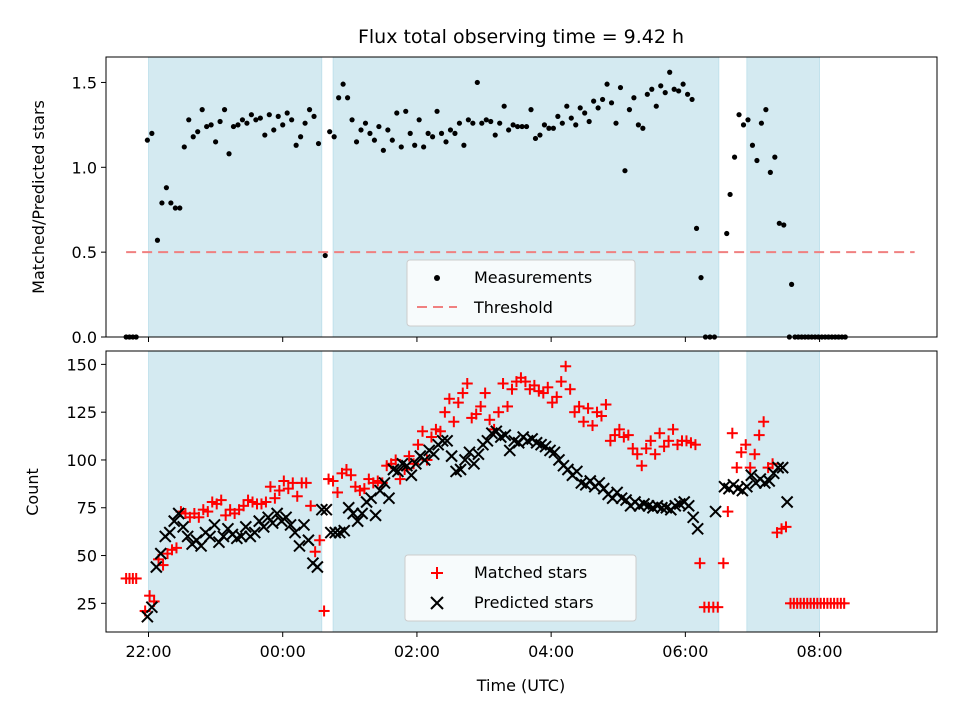  I want to click on bottom-y-tick-label: 125, so click(81, 412).